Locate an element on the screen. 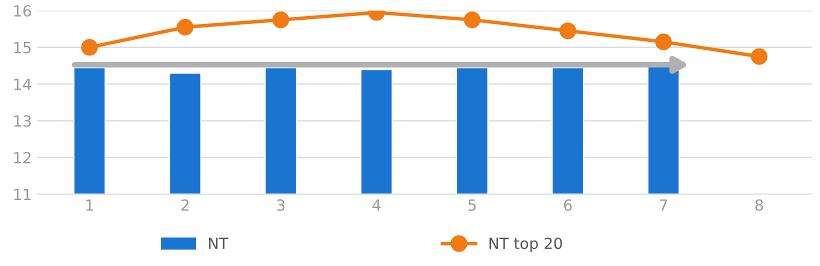  x-tick-label: 2 is located at coordinates (185, 205).